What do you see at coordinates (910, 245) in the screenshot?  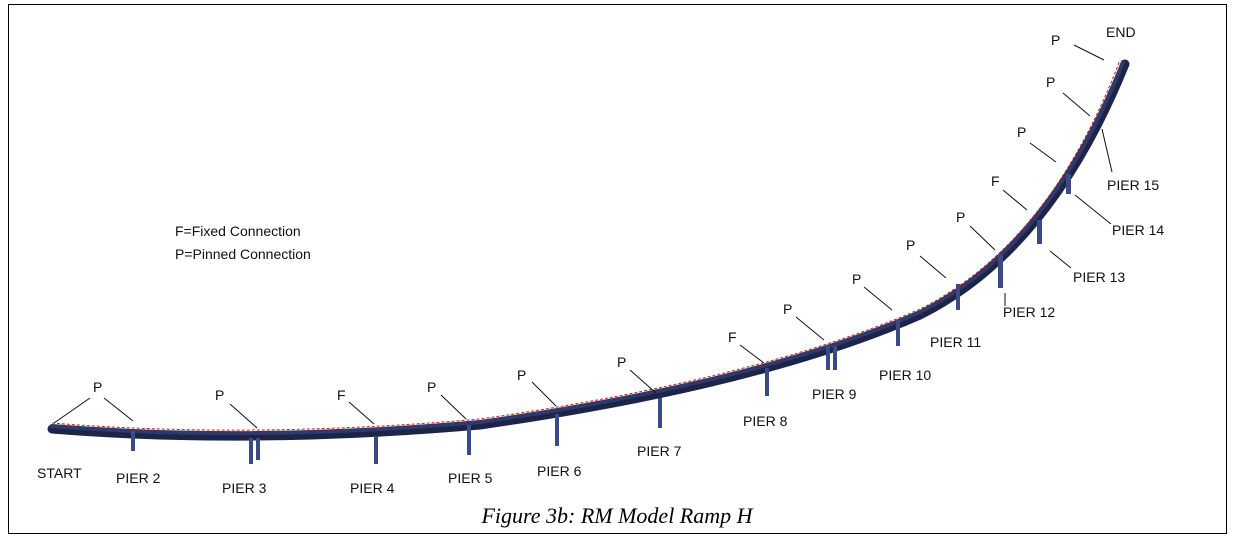 I see `connection-label-pier-11: P` at bounding box center [910, 245].